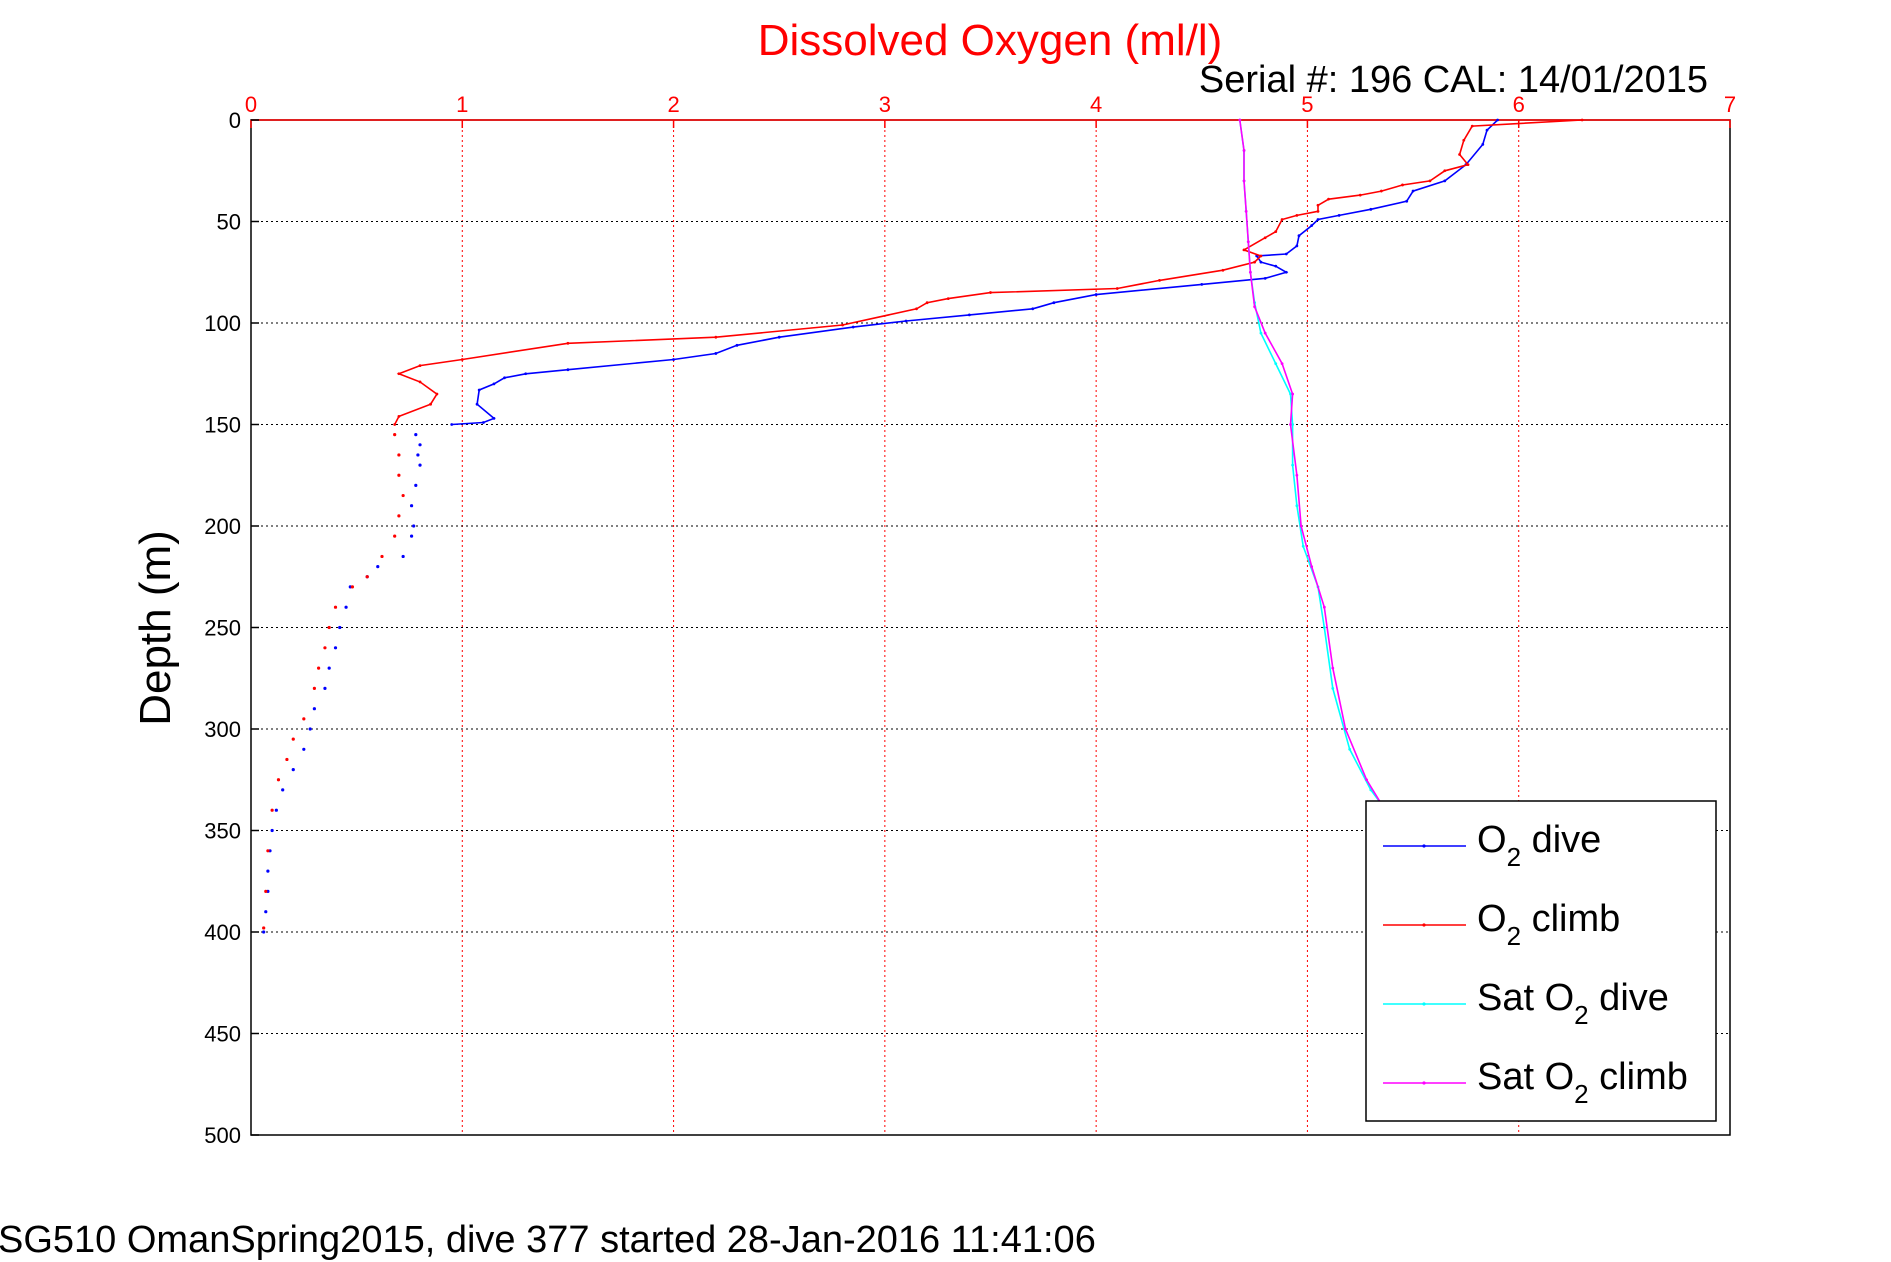 This screenshot has height=1262, width=1891. What do you see at coordinates (222, 932) in the screenshot?
I see `y-tick-label: 400` at bounding box center [222, 932].